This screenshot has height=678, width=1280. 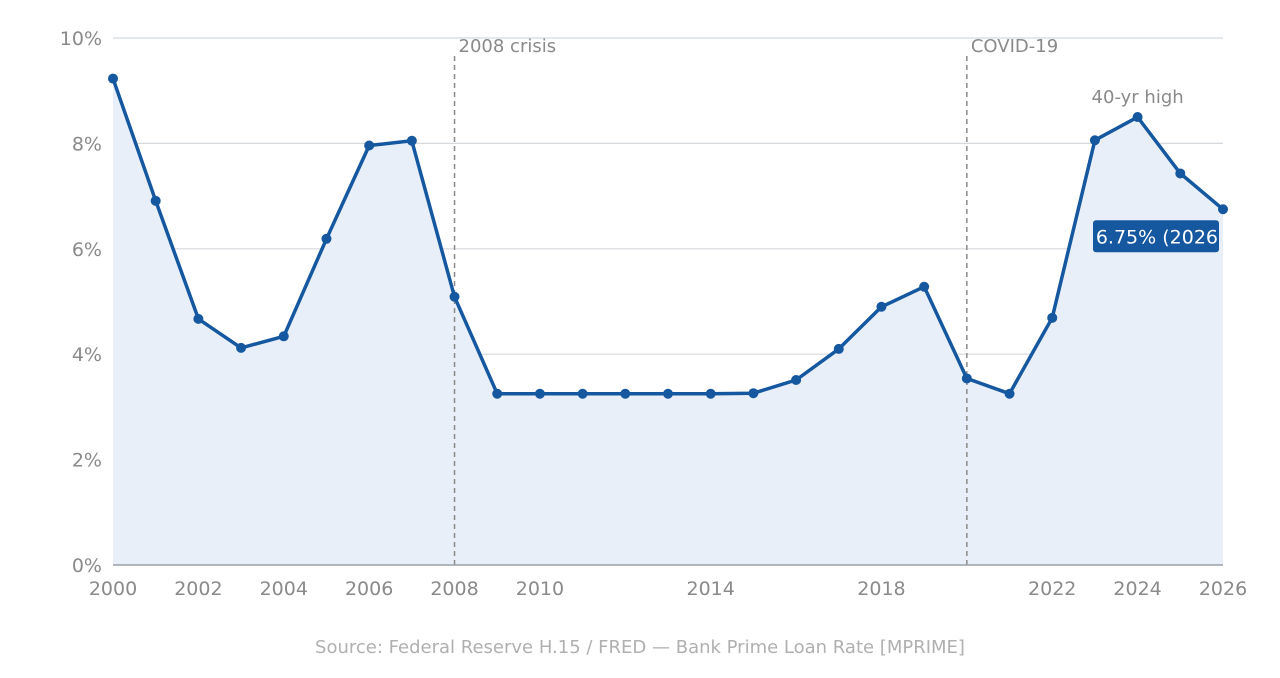 I want to click on x-tick-label: 2010, so click(x=540, y=589).